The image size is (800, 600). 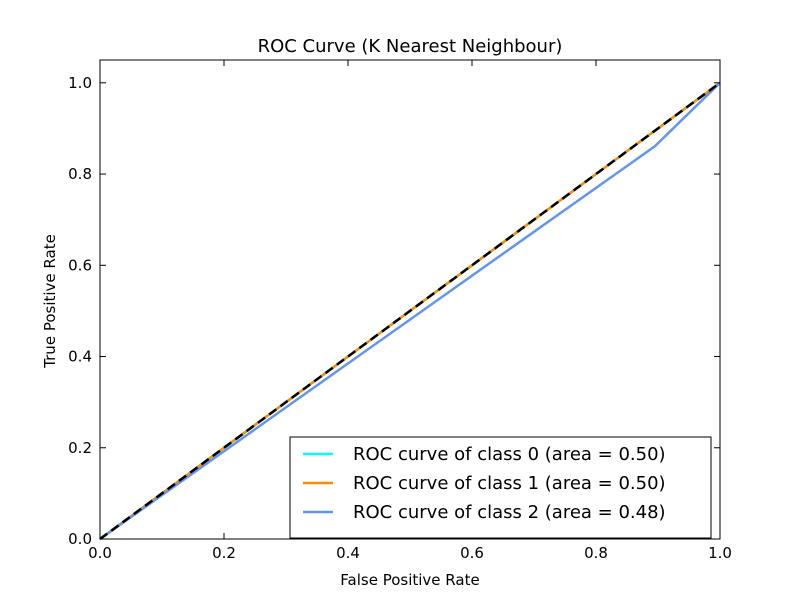 What do you see at coordinates (80, 174) in the screenshot?
I see `y-tick-label: 0.8` at bounding box center [80, 174].